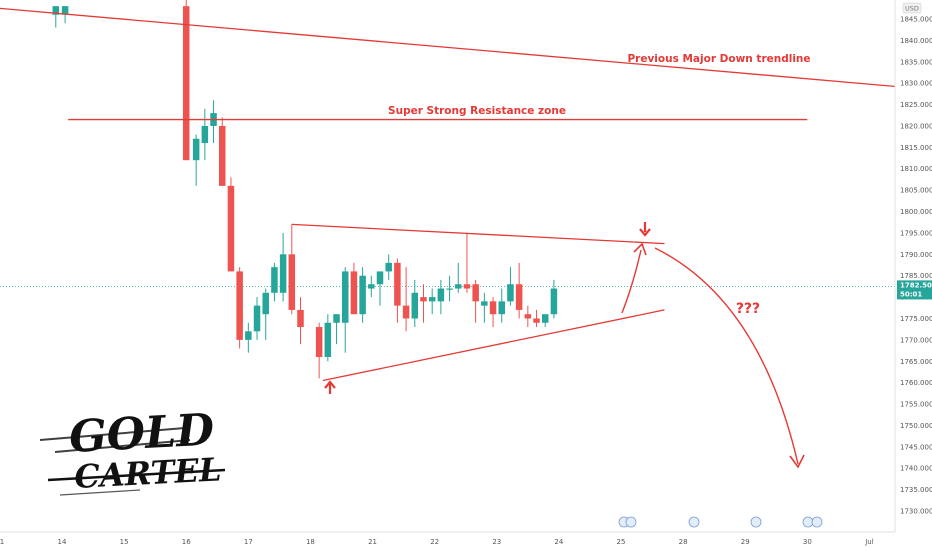 The image size is (932, 550). I want to click on x-tick-label: 1, so click(2, 542).